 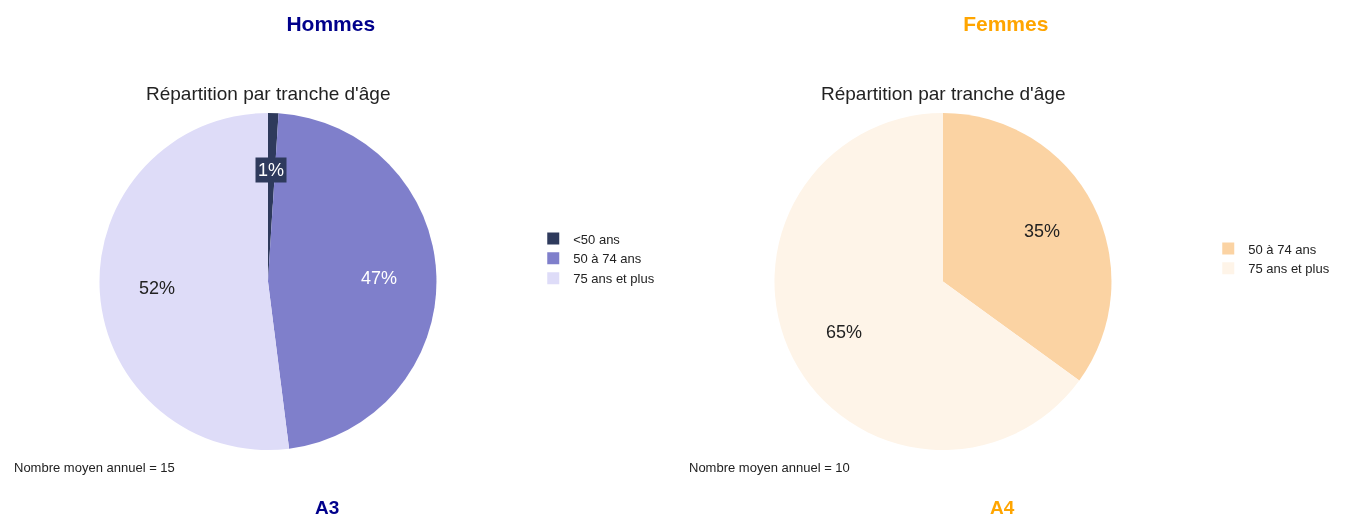 I want to click on chart-title: Hommes, so click(x=331, y=24).